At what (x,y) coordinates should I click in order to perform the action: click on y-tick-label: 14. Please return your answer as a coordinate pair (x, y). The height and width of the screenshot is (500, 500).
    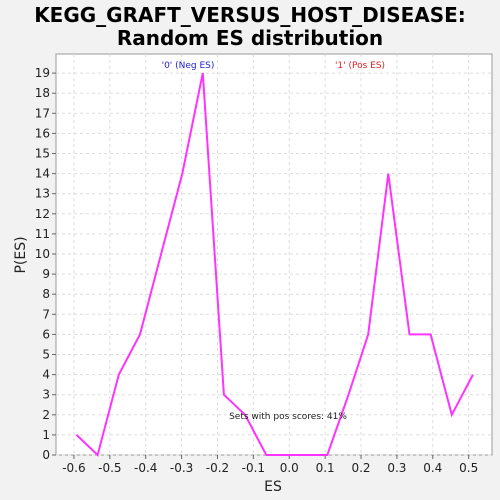
    Looking at the image, I should click on (42, 174).